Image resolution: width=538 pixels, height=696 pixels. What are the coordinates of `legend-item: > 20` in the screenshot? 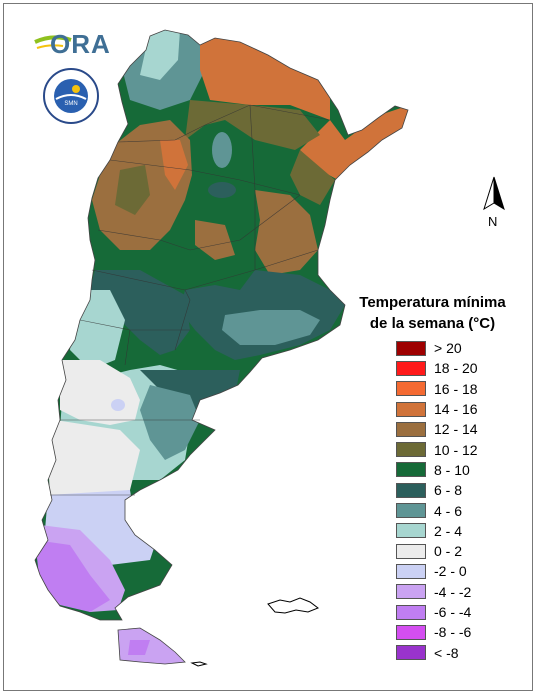 It's located at (461, 348).